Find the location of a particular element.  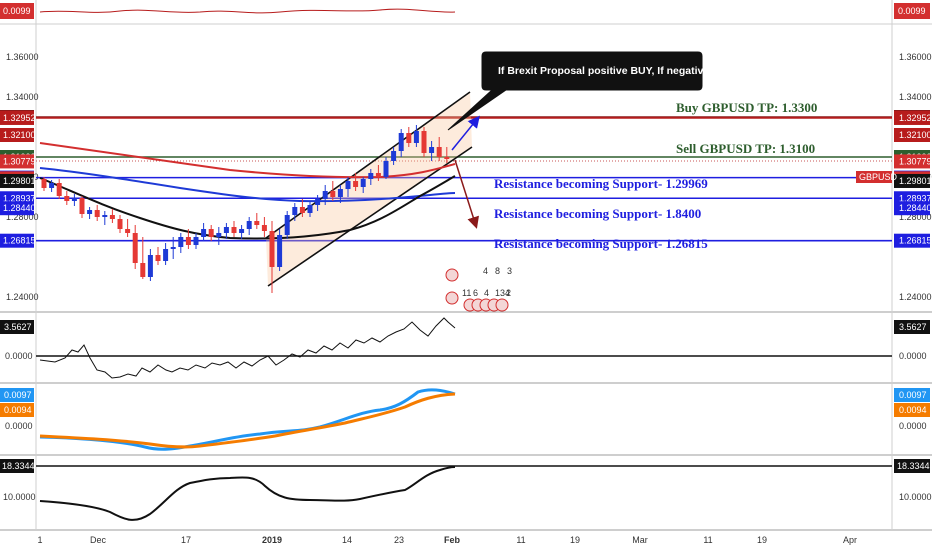

price-tick-right-1: 1.34000 is located at coordinates (915, 97).